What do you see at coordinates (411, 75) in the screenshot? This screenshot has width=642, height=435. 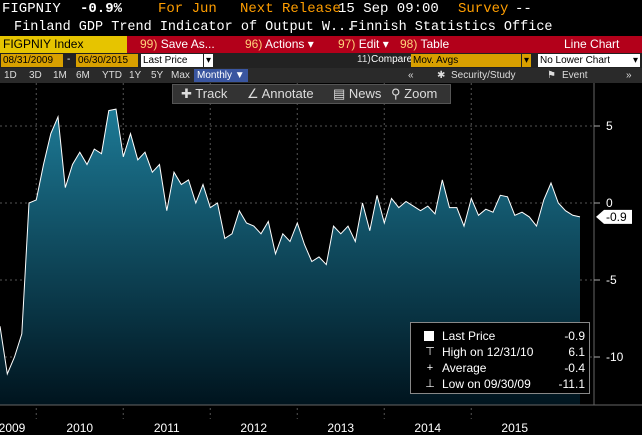 I see `collapse-icon: «` at bounding box center [411, 75].